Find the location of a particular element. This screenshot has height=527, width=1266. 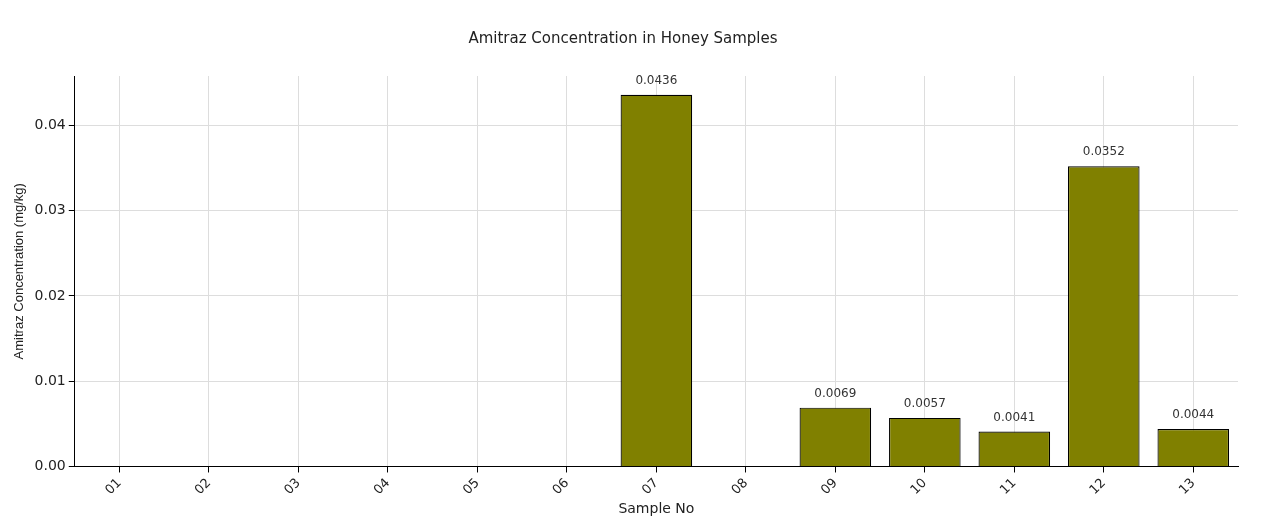

x-tick-label: 01 is located at coordinates (113, 486).